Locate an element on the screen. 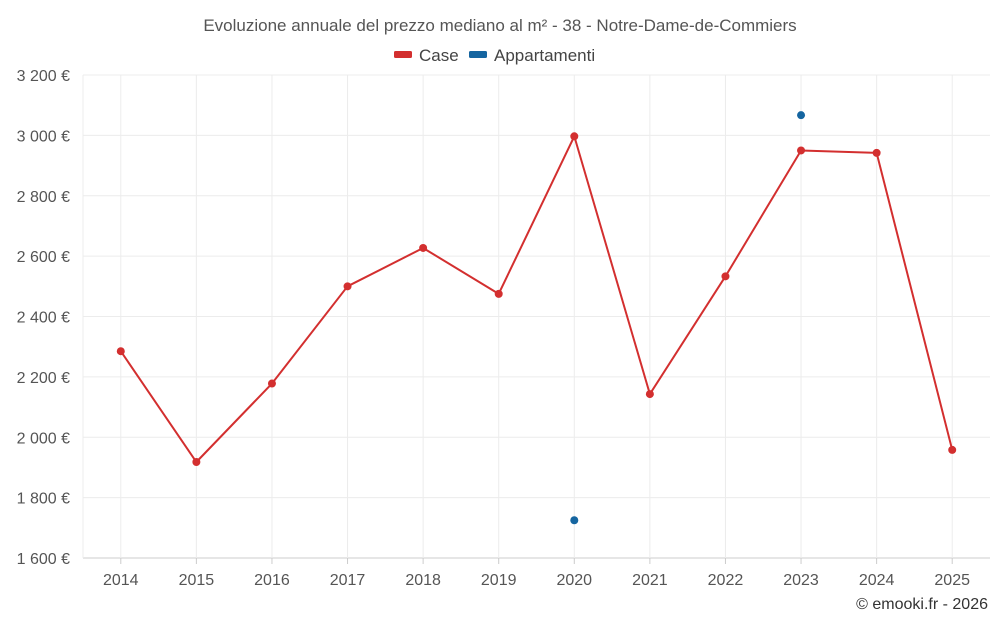 The image size is (1000, 625). x-tick-label: 2015 is located at coordinates (197, 580).